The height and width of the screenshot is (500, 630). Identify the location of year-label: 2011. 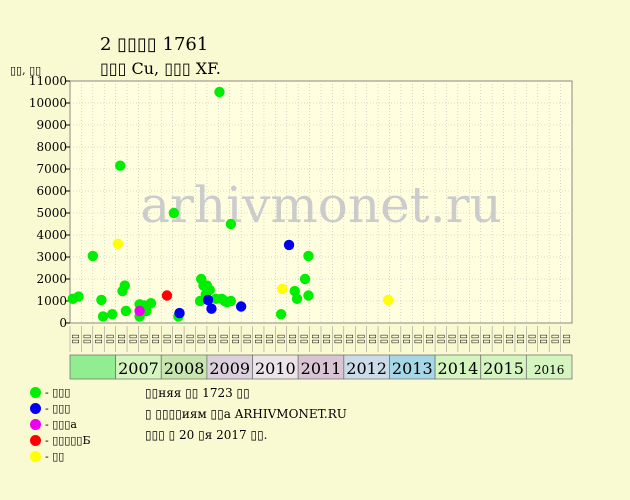
(321, 368).